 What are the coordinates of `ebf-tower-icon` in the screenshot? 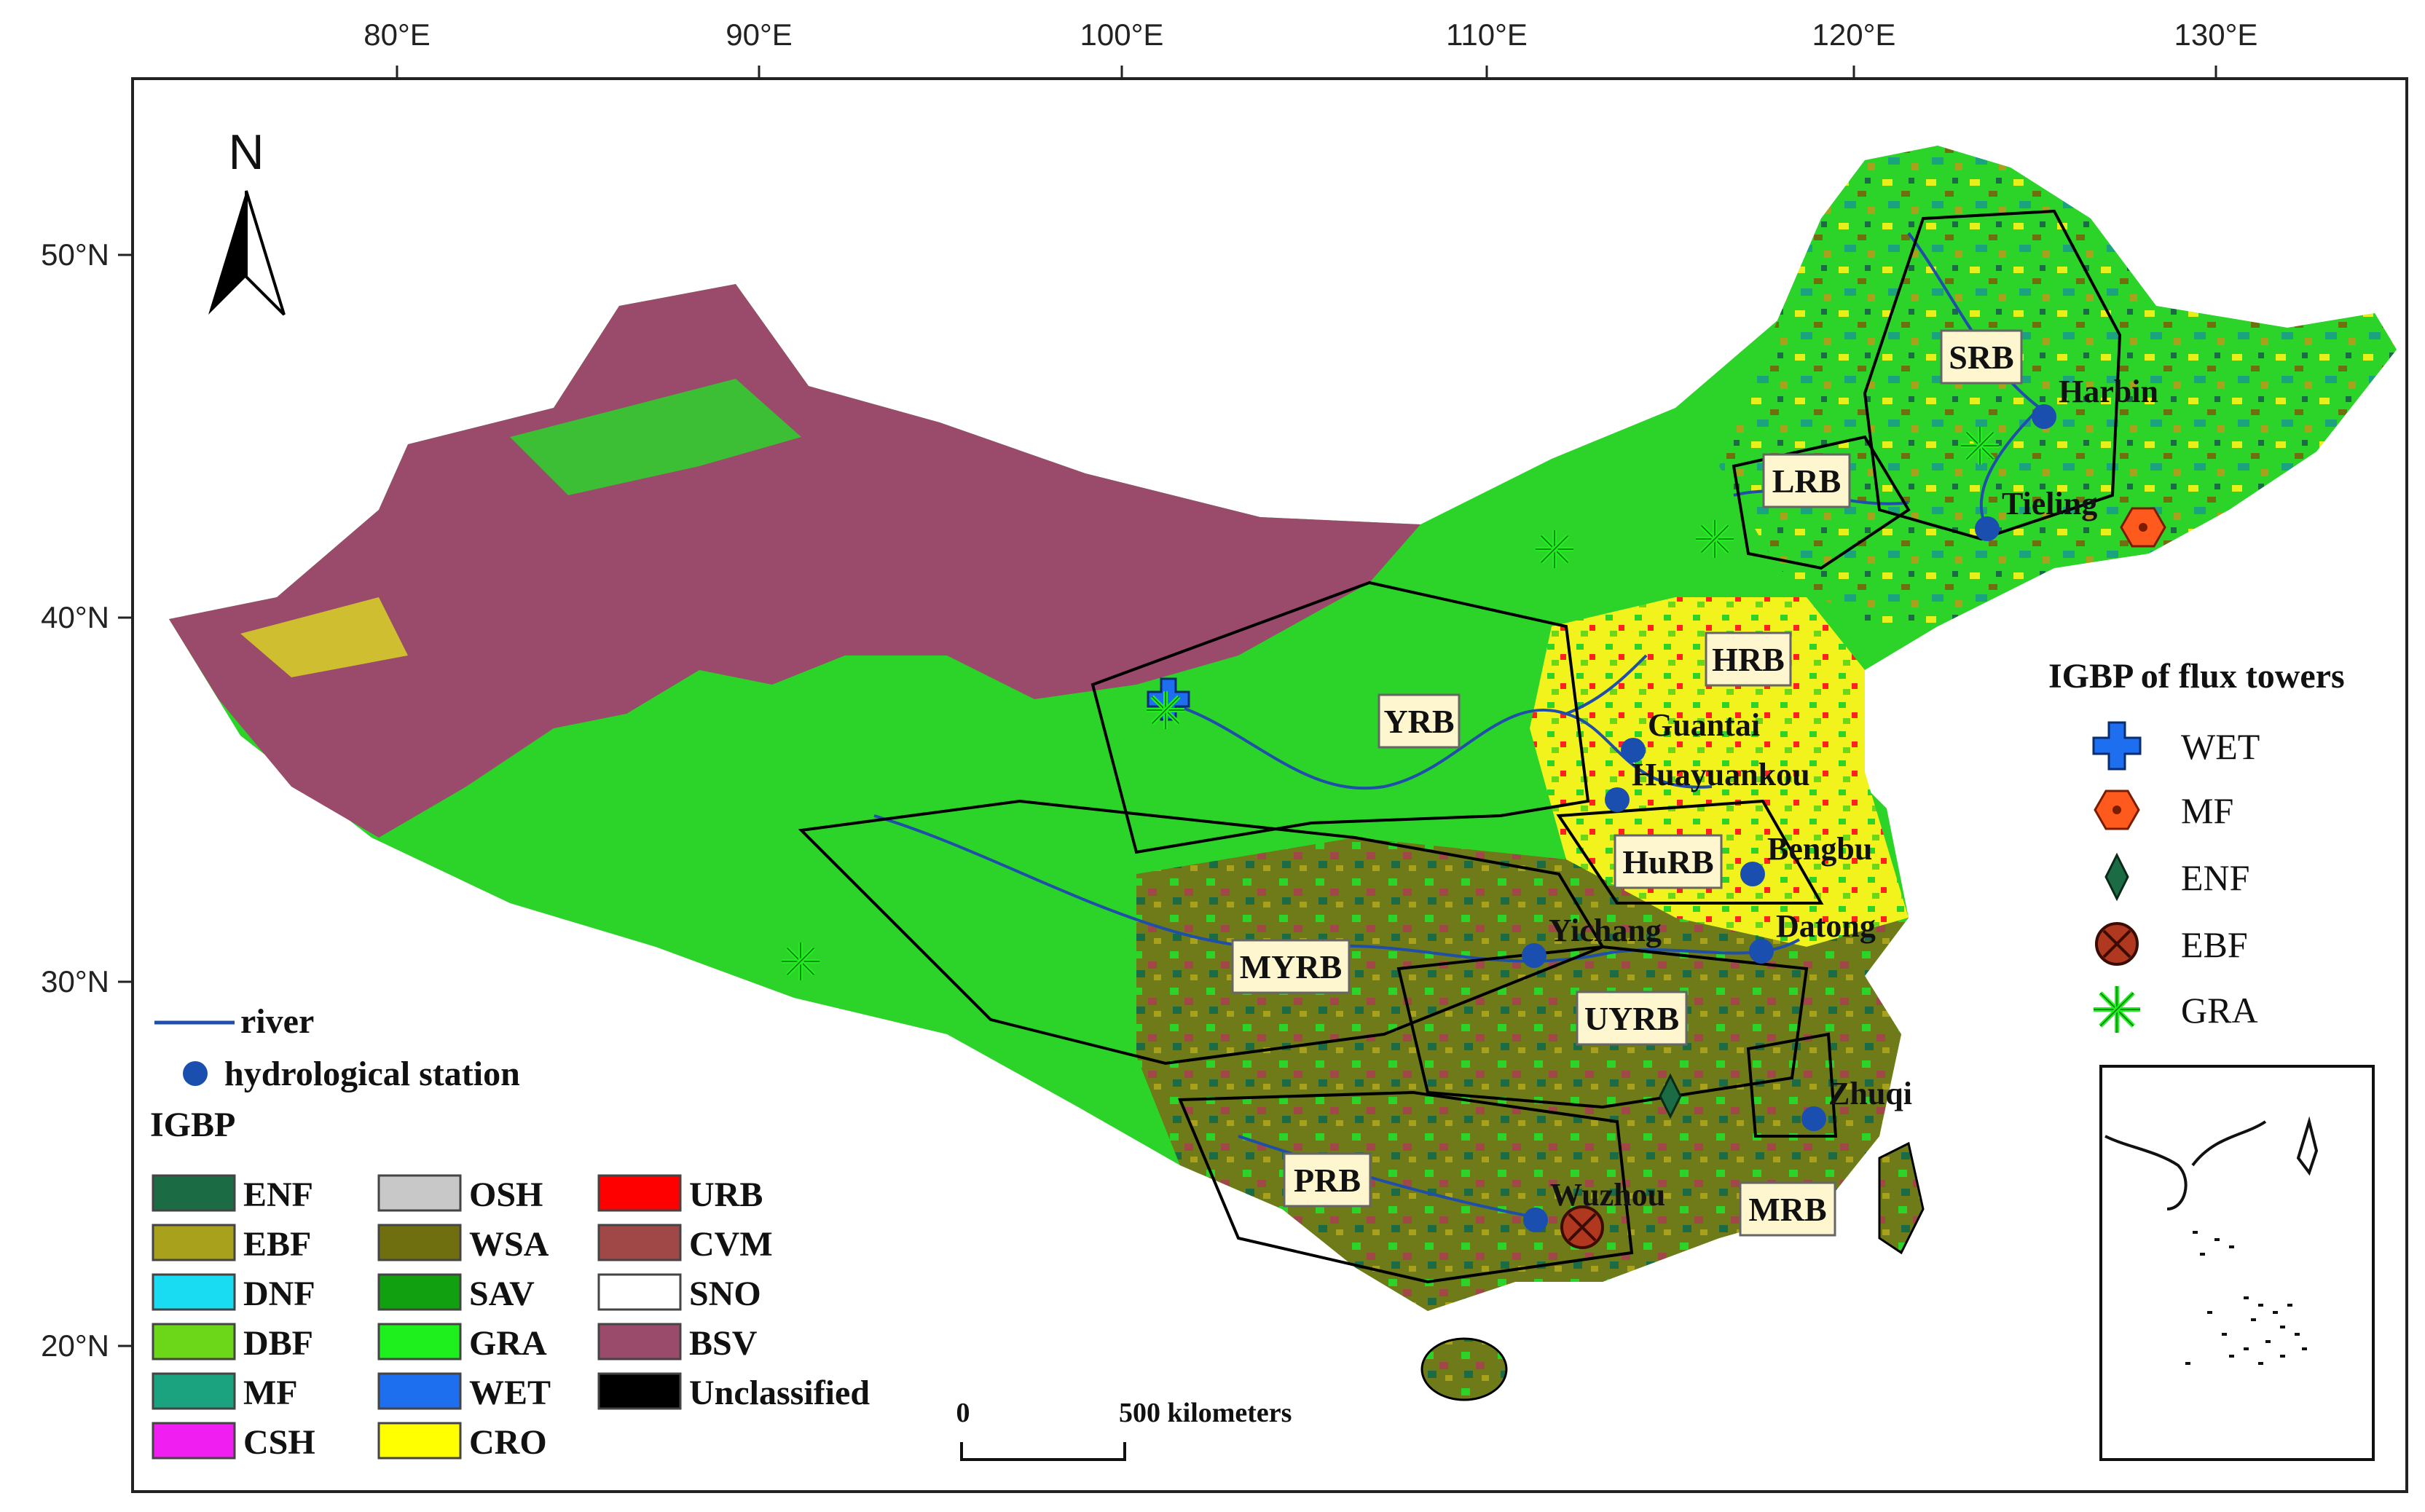 It's located at (1582, 1227).